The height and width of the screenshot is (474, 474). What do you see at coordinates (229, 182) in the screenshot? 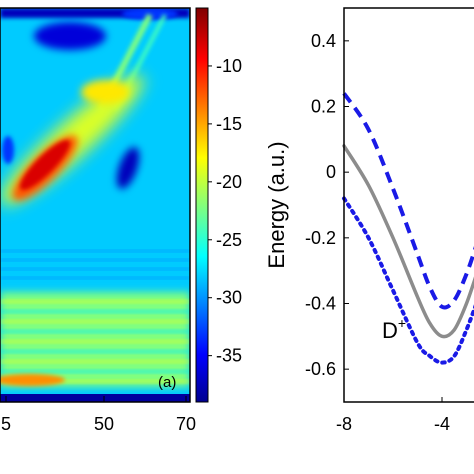
I see `colorbar-tick-label: -20` at bounding box center [229, 182].